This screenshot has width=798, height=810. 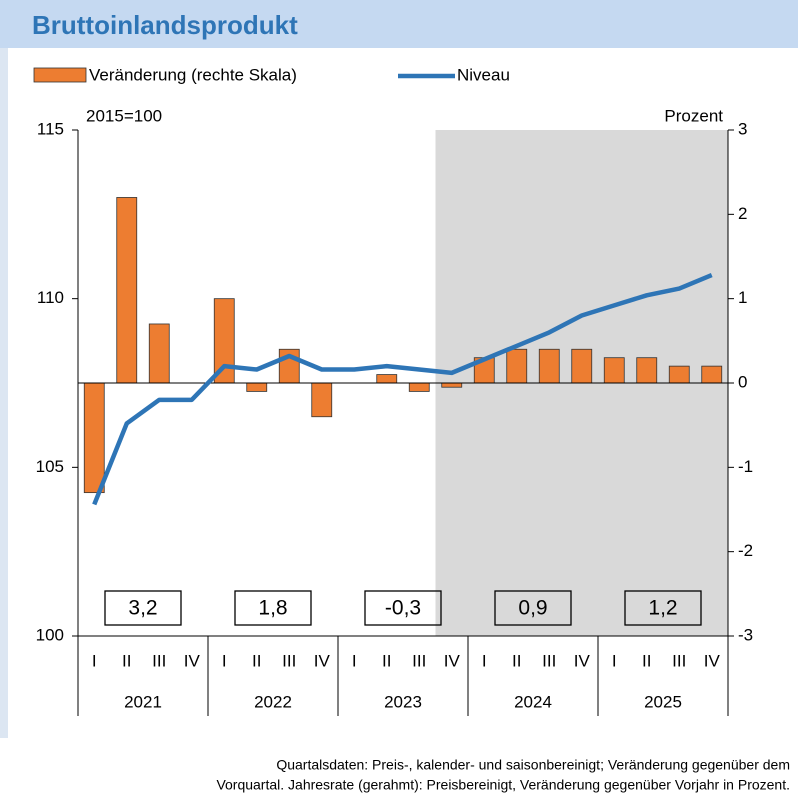 What do you see at coordinates (742, 213) in the screenshot?
I see `y2-tick-label: 2` at bounding box center [742, 213].